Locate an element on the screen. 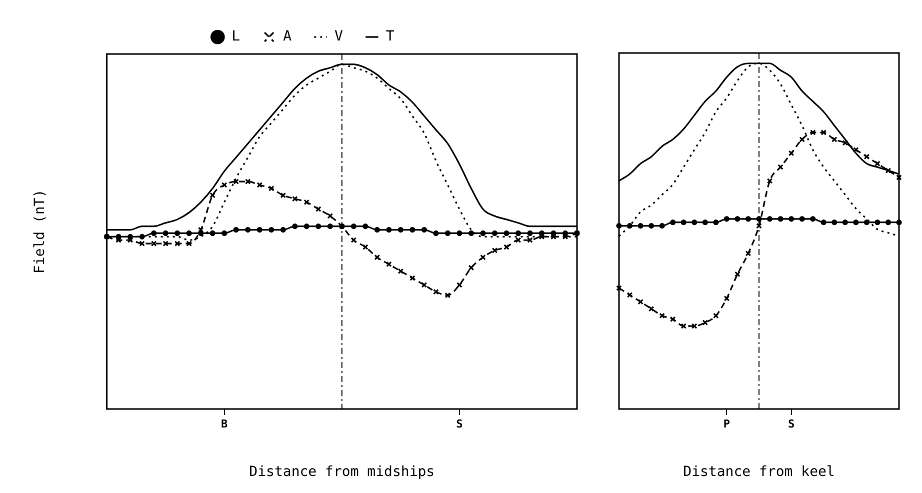 This screenshot has height=493, width=922. legend-label: T is located at coordinates (390, 36).